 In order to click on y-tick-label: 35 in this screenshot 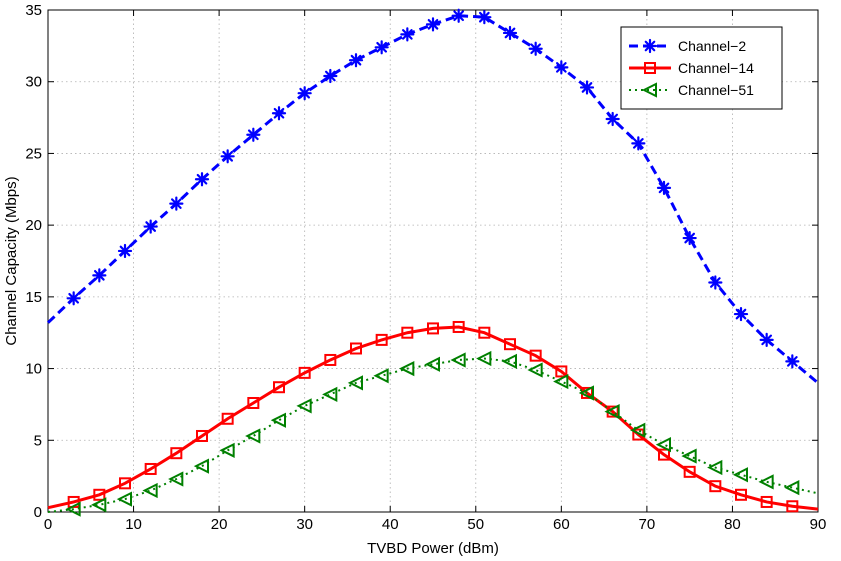, I will do `click(33, 10)`.